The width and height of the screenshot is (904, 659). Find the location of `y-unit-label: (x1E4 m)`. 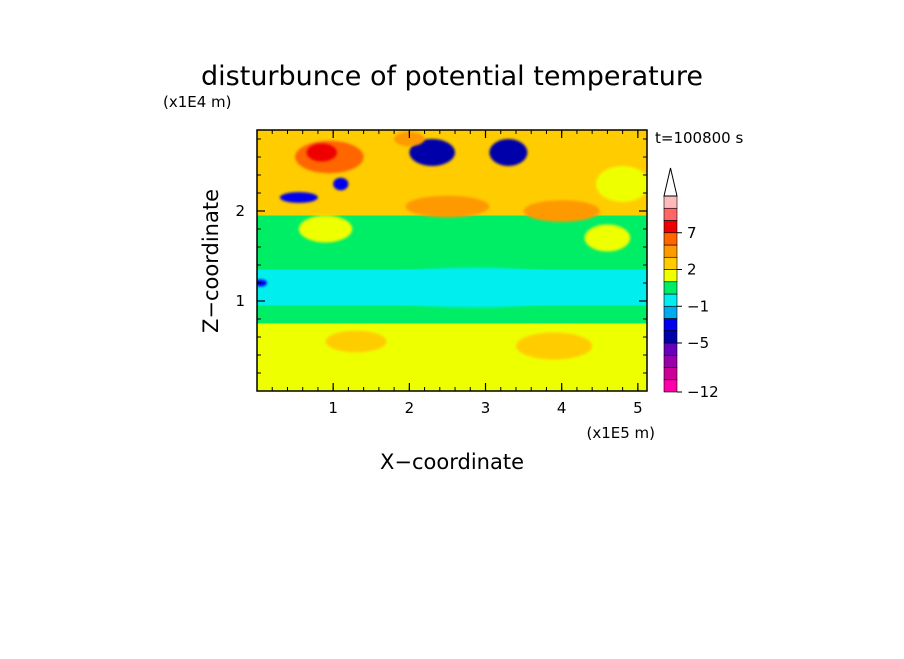

y-unit-label: (x1E4 m) is located at coordinates (197, 102).